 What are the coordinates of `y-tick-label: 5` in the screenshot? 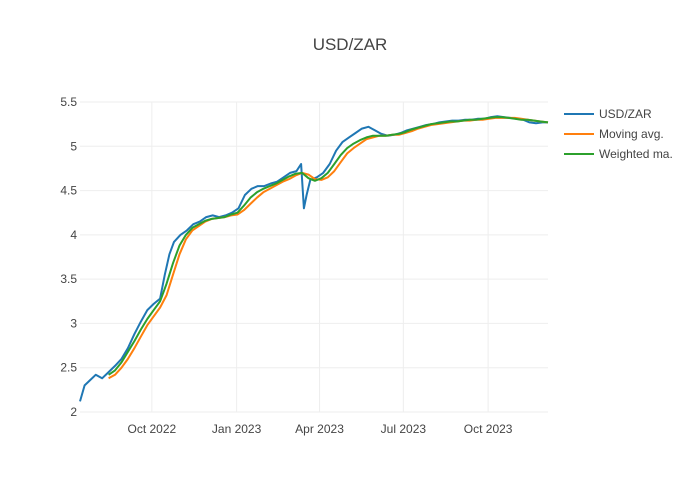 It's located at (73, 146).